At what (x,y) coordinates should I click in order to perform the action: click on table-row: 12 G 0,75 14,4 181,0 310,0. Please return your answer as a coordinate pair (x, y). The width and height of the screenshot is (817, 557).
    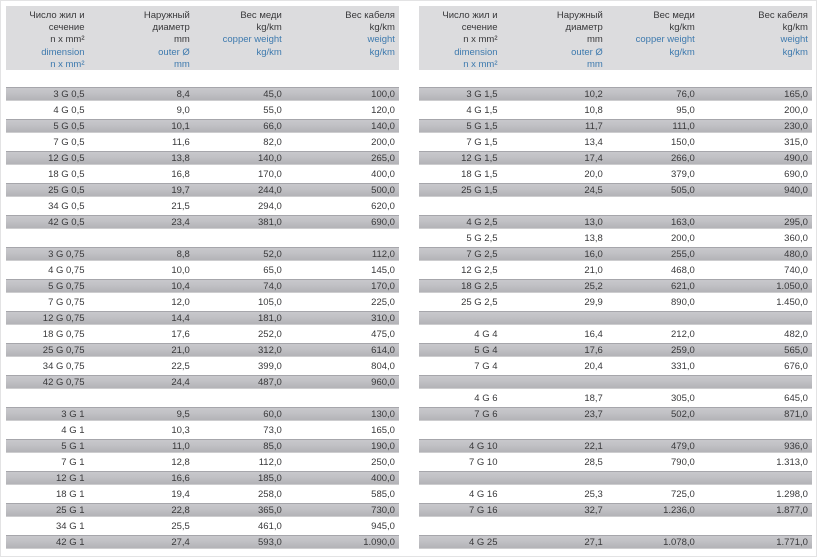
    Looking at the image, I should click on (202, 319).